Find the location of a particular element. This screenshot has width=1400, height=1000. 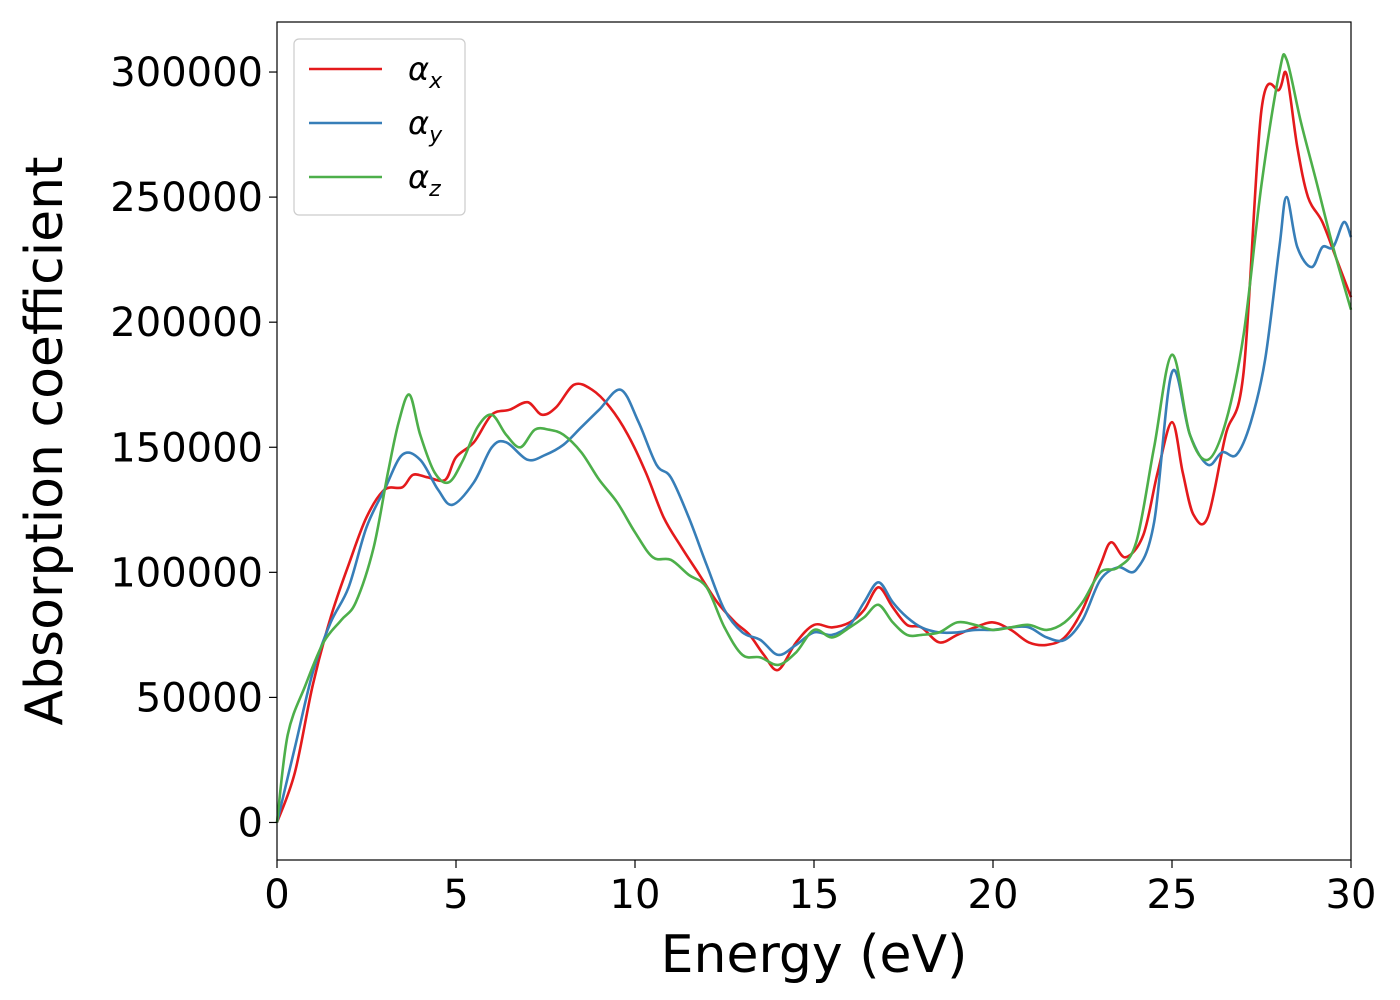

legend-subscript: x is located at coordinates (435, 81).